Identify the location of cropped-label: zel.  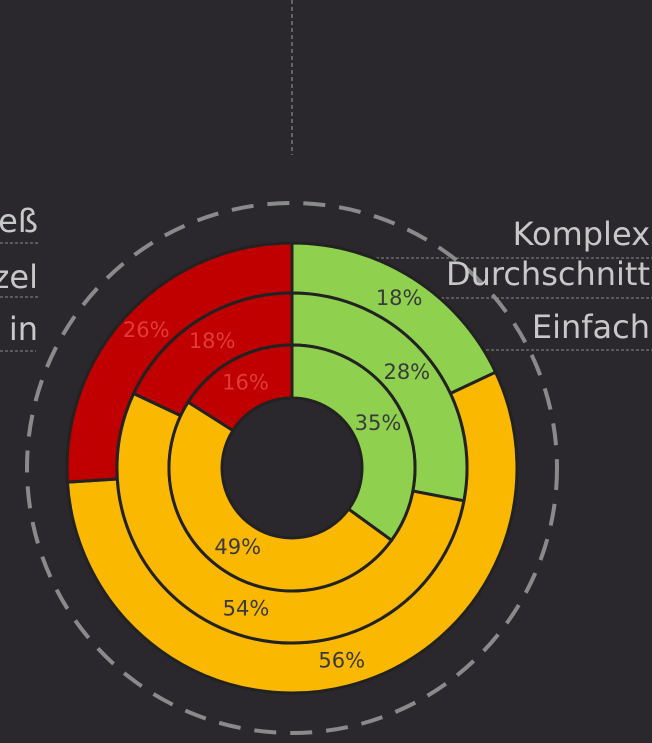
(19, 277).